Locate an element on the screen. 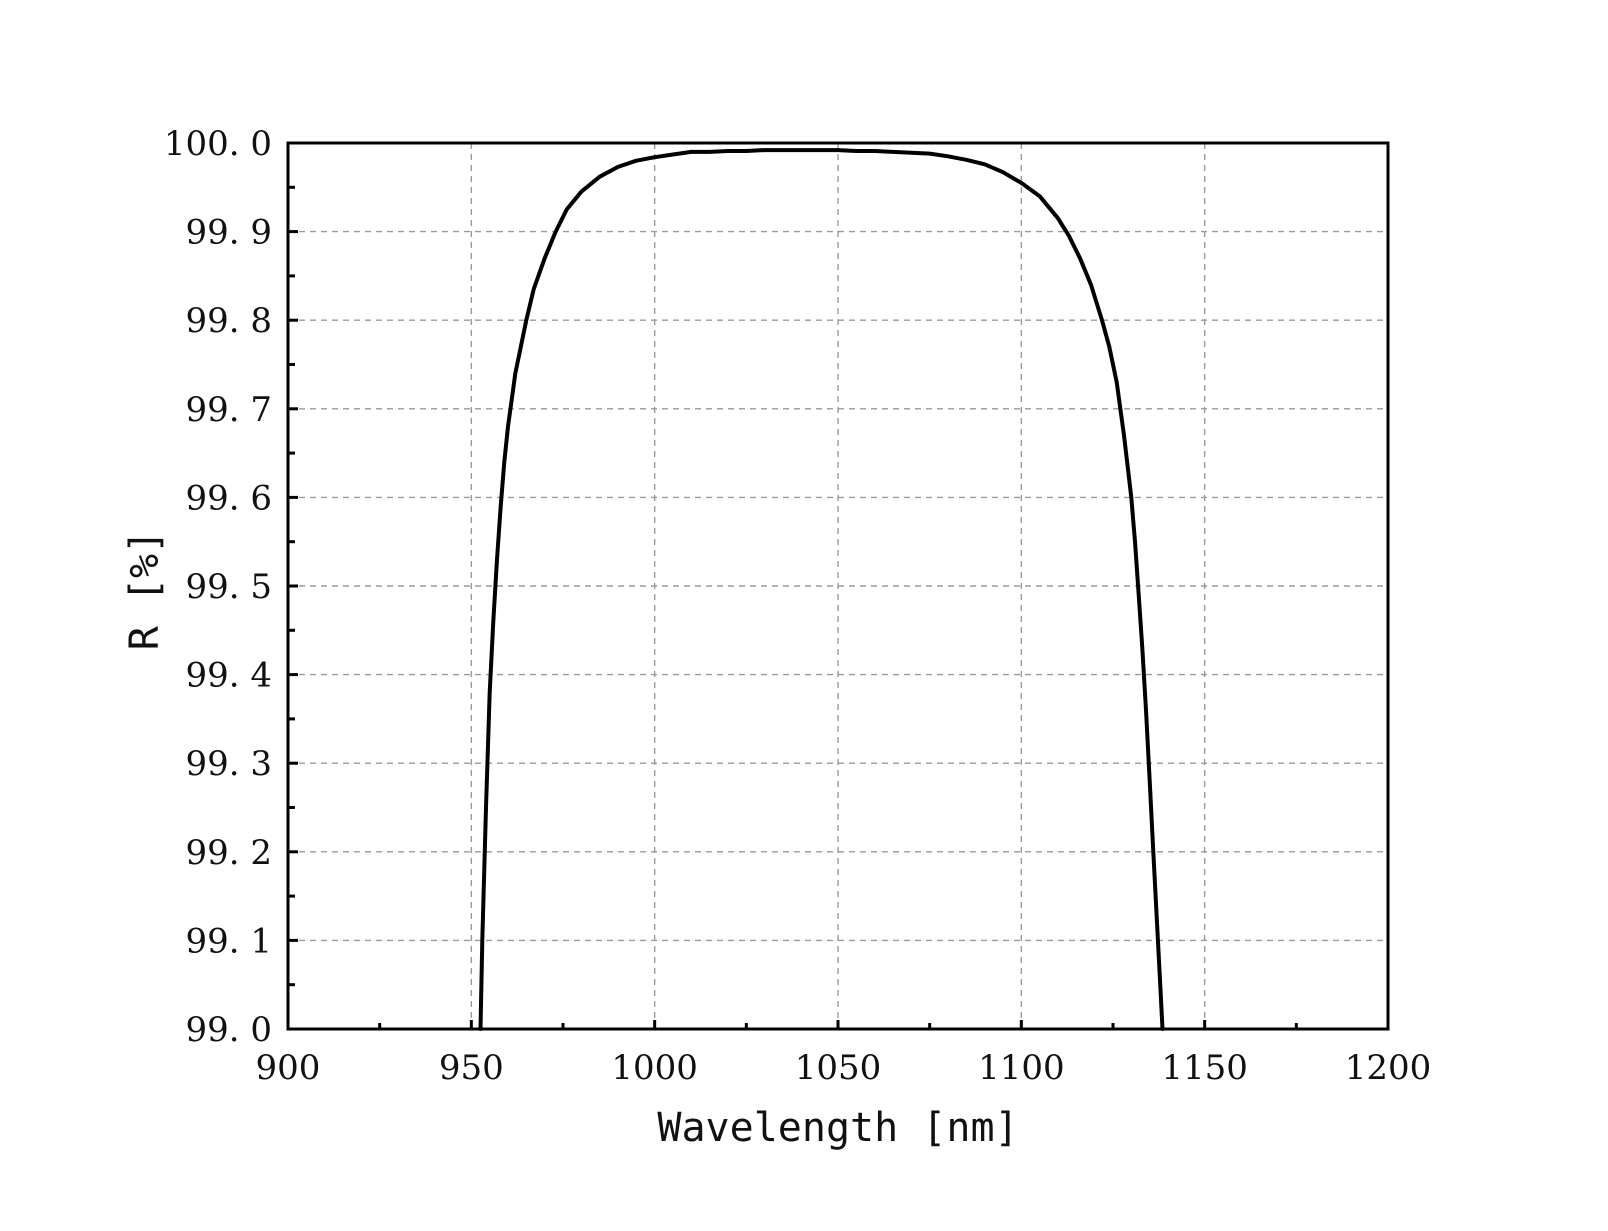 This screenshot has width=1608, height=1231. x-tick-label: 1200 is located at coordinates (1388, 1068).